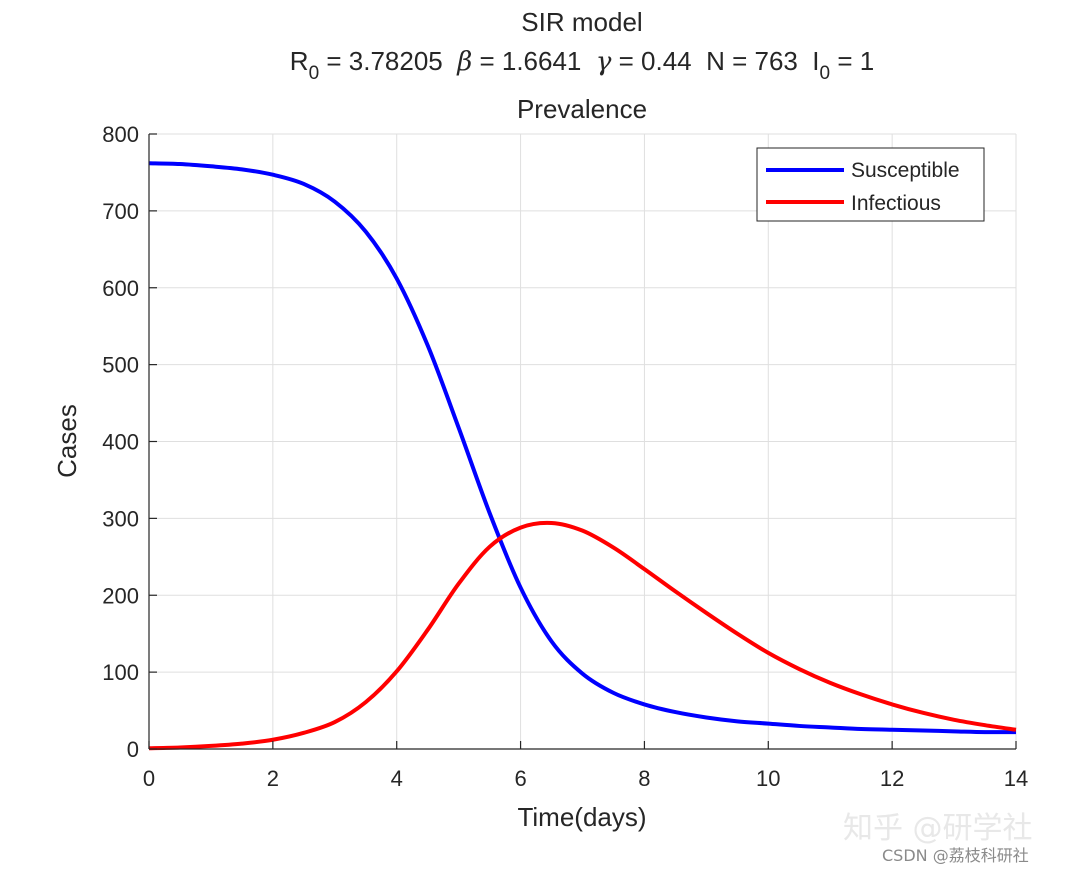  Describe the element at coordinates (464, 62) in the screenshot. I see `beta-symbol: β` at that location.